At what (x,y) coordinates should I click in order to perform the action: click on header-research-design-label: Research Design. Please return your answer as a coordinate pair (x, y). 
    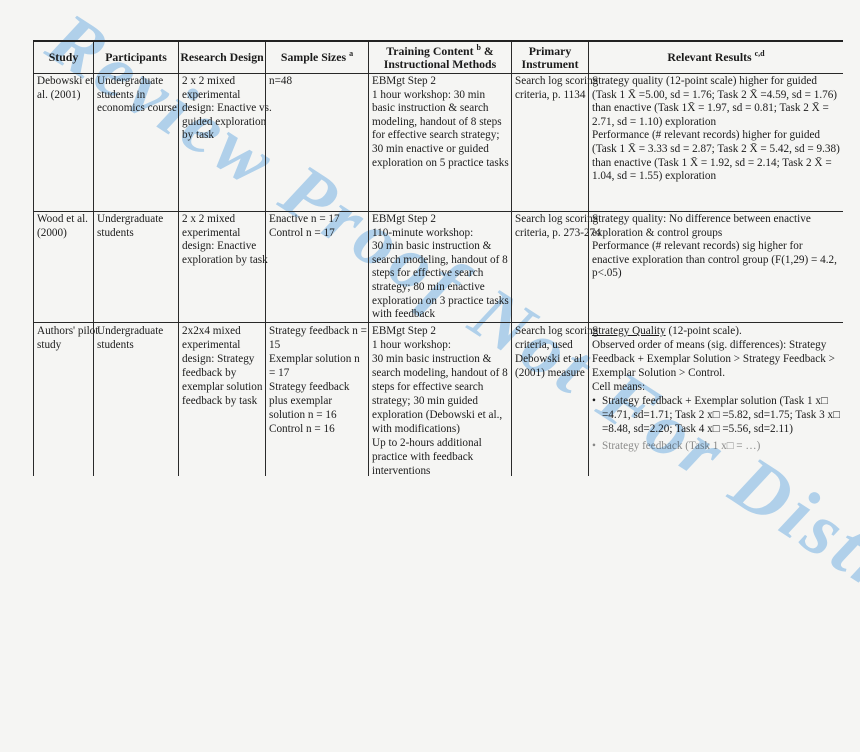
    Looking at the image, I should click on (222, 57).